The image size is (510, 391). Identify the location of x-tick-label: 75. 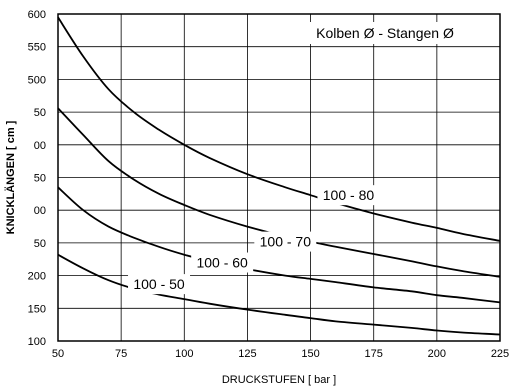
(121, 354).